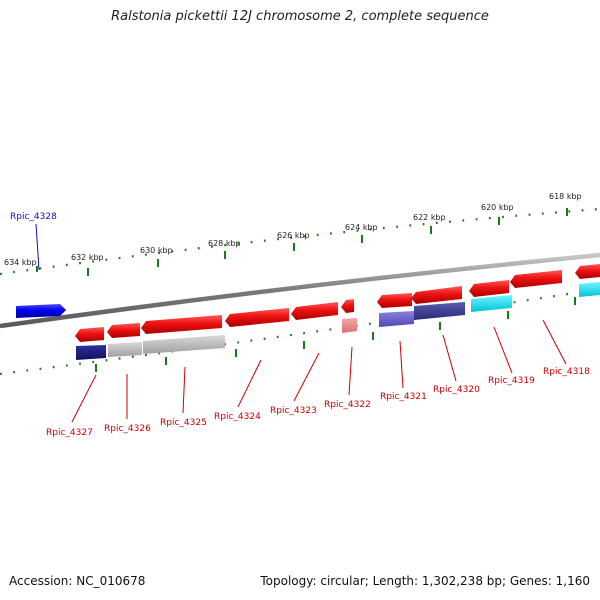  I want to click on gene-label-rpic-4319: Rpic_4319, so click(511, 381).